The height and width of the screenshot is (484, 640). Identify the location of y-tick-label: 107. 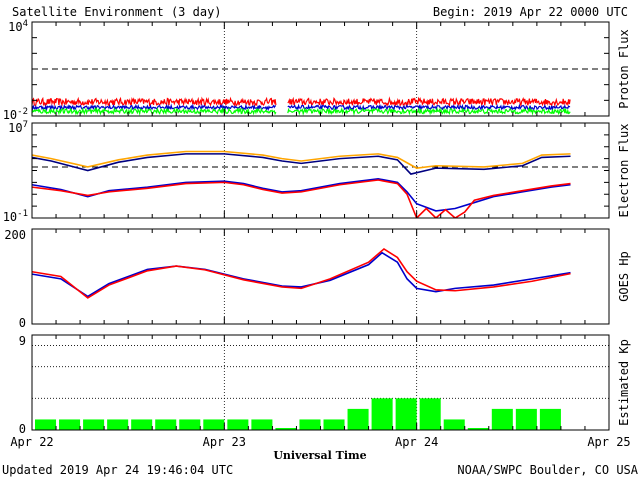
(18, 127).